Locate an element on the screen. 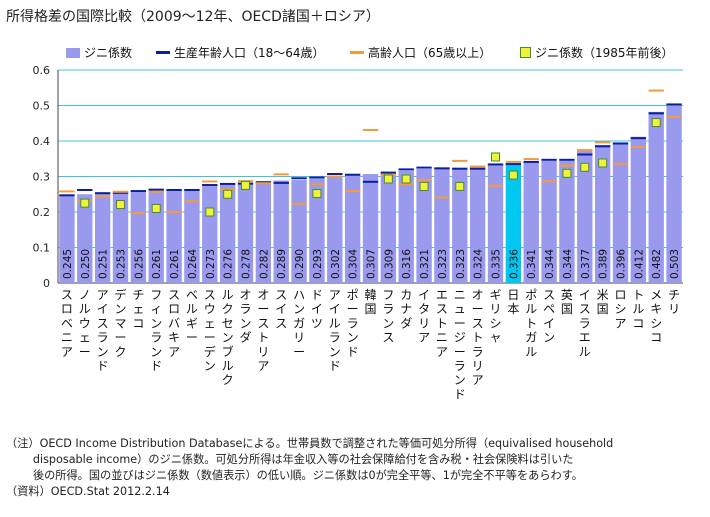 This screenshot has height=517, width=710. bar-value-label: 0.307 is located at coordinates (372, 264).